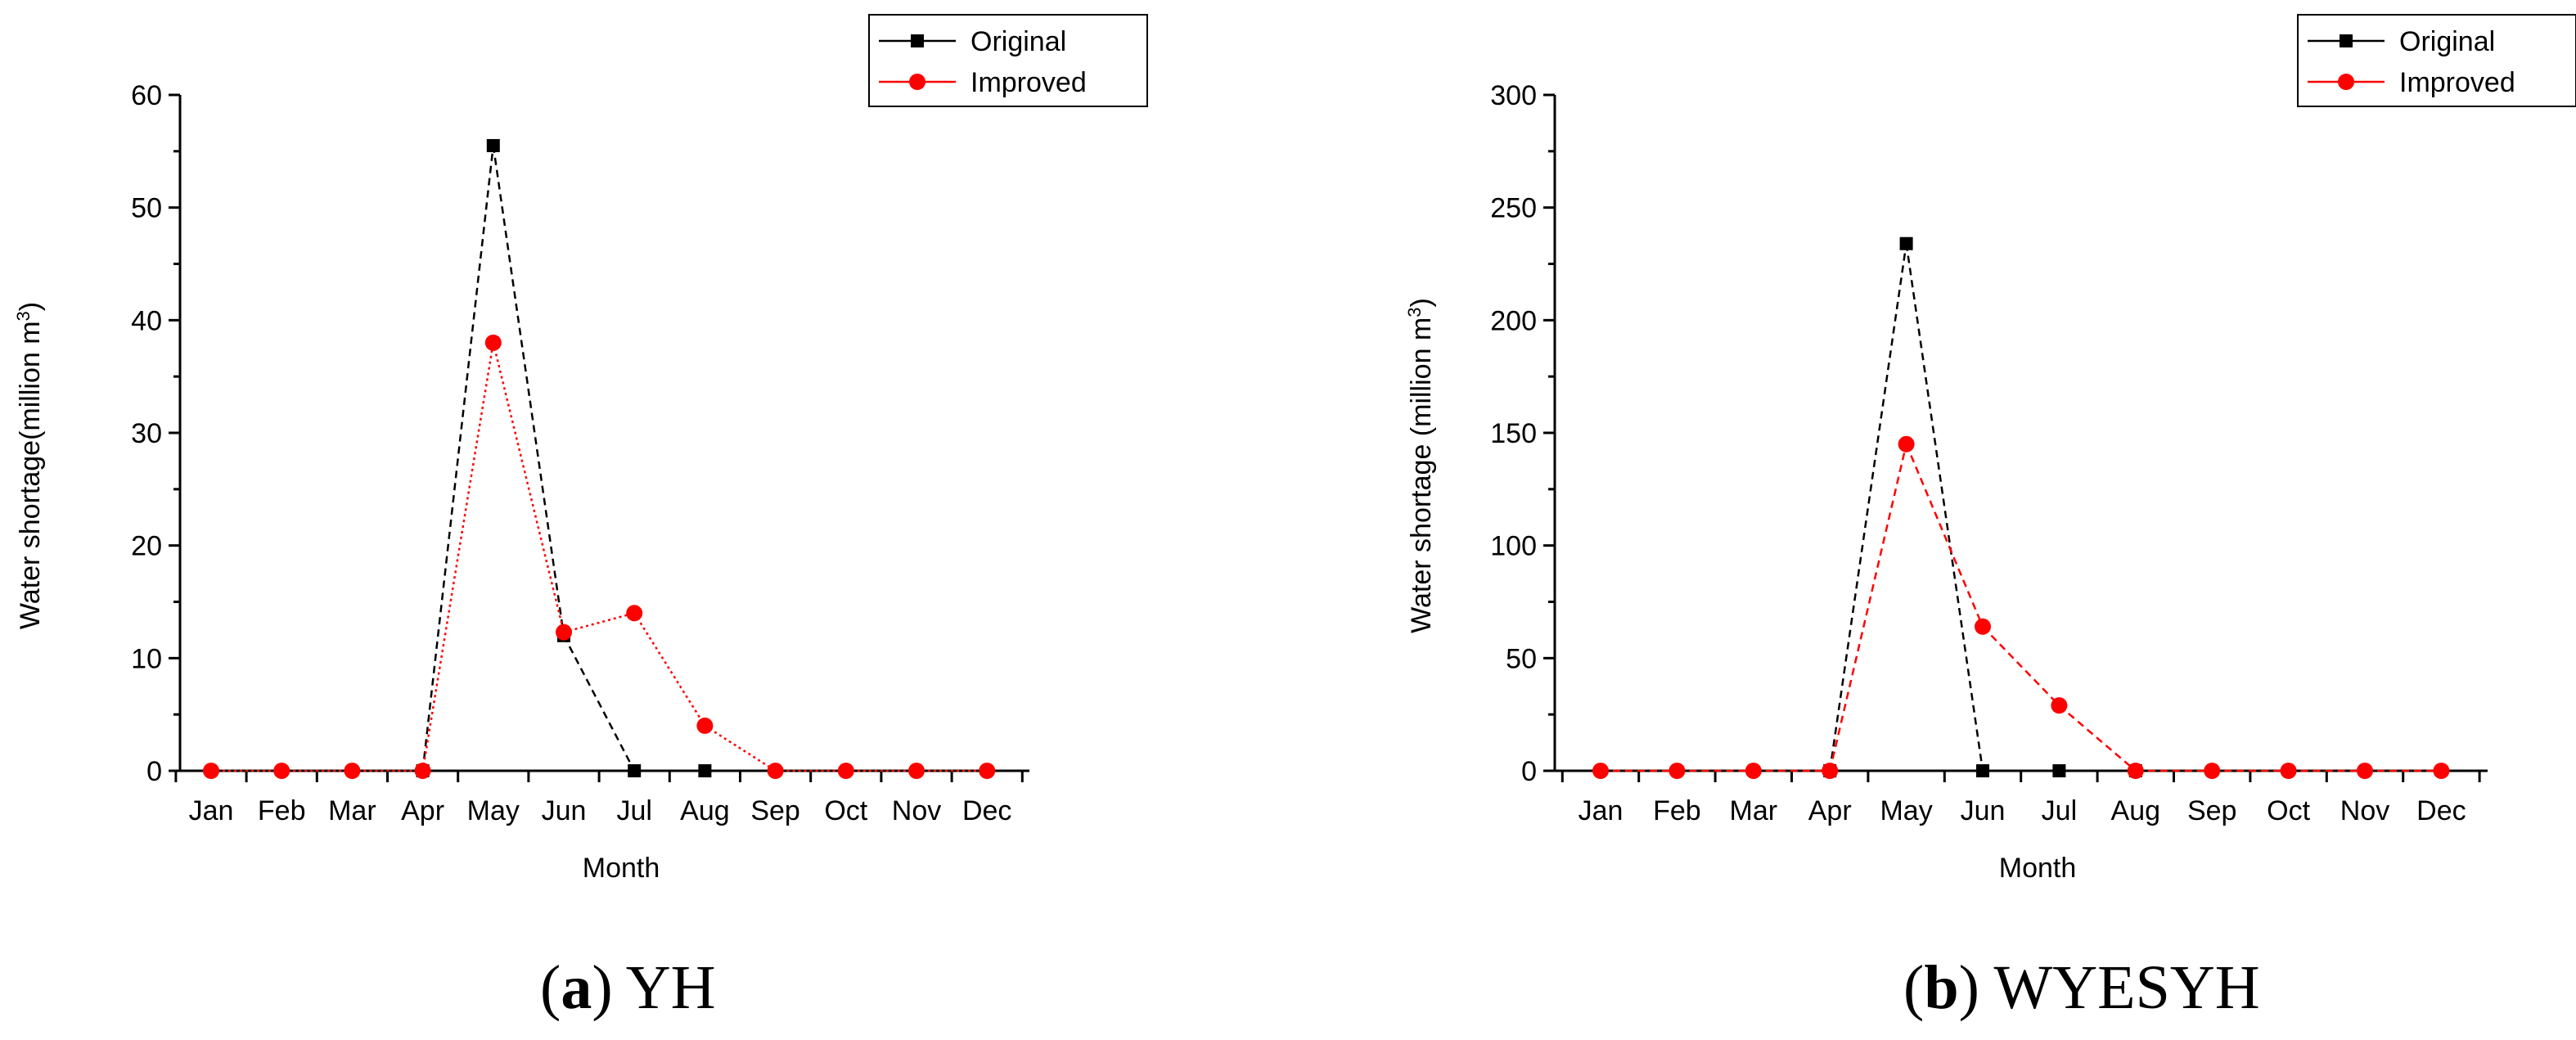  I want to click on y-tick-label: 300, so click(1513, 96).